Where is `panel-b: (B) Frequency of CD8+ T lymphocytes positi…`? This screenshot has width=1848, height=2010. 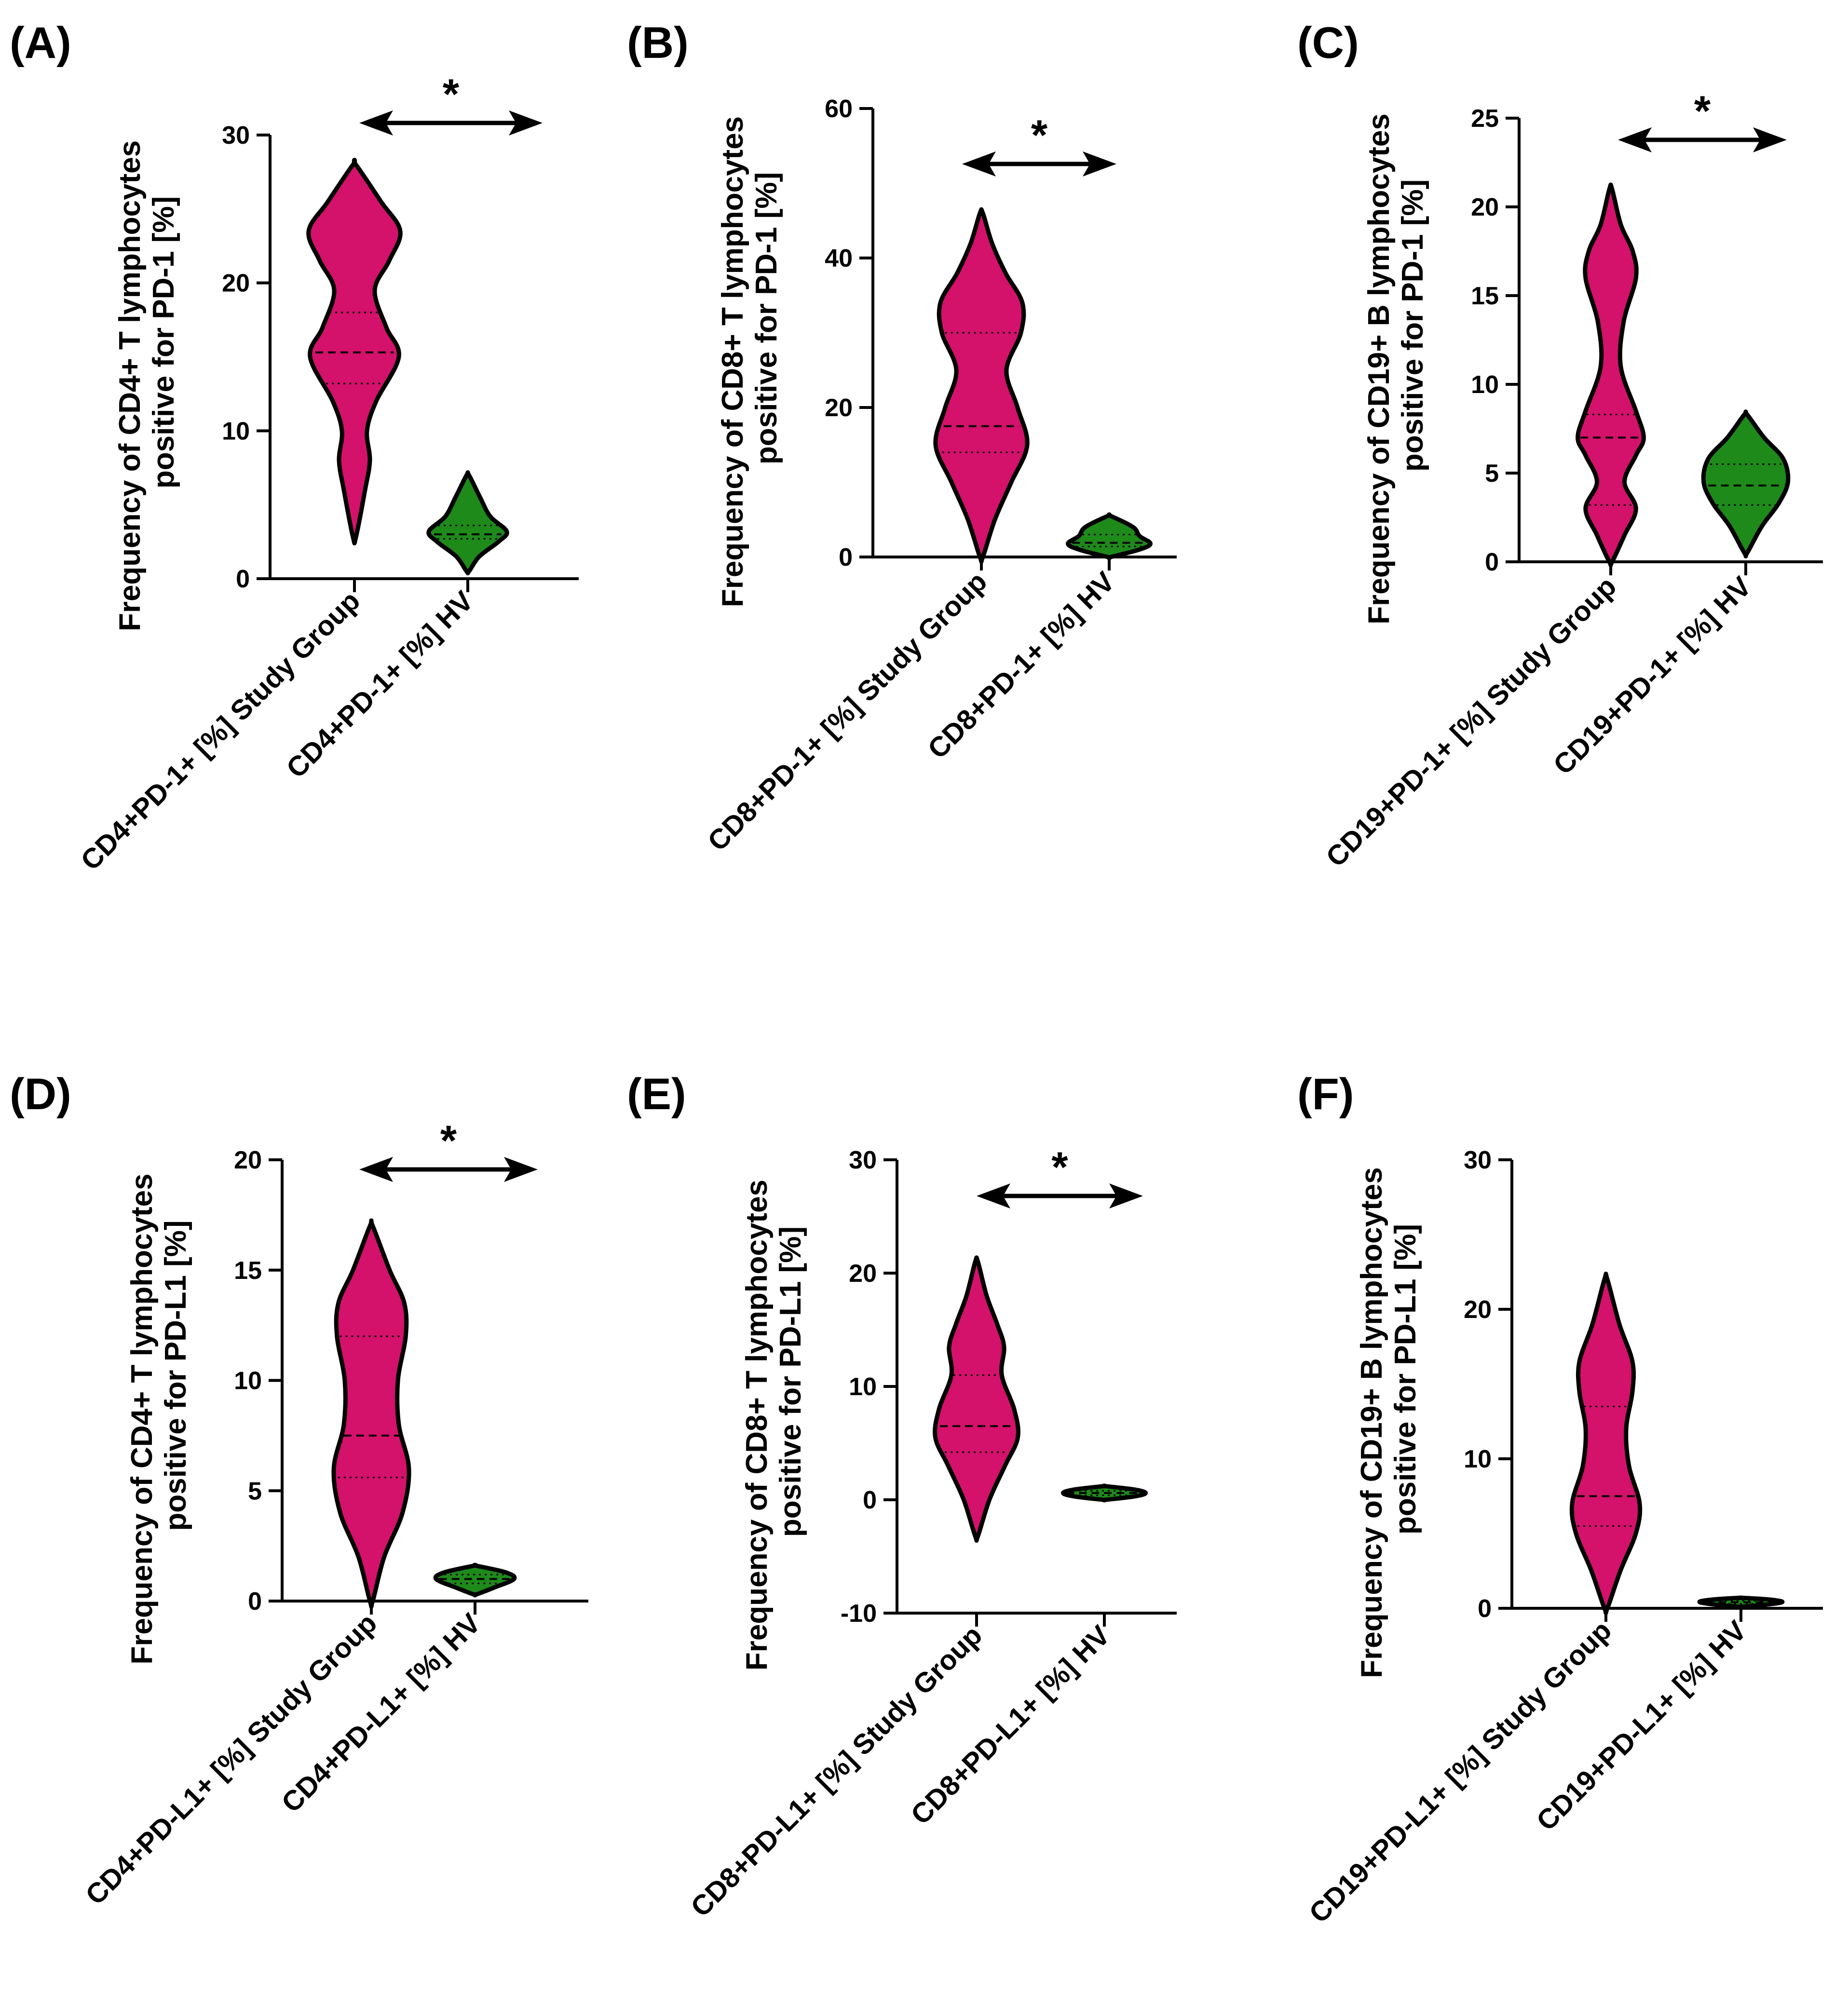 panel-b: (B) Frequency of CD8+ T lymphocytes positi… is located at coordinates (902, 437).